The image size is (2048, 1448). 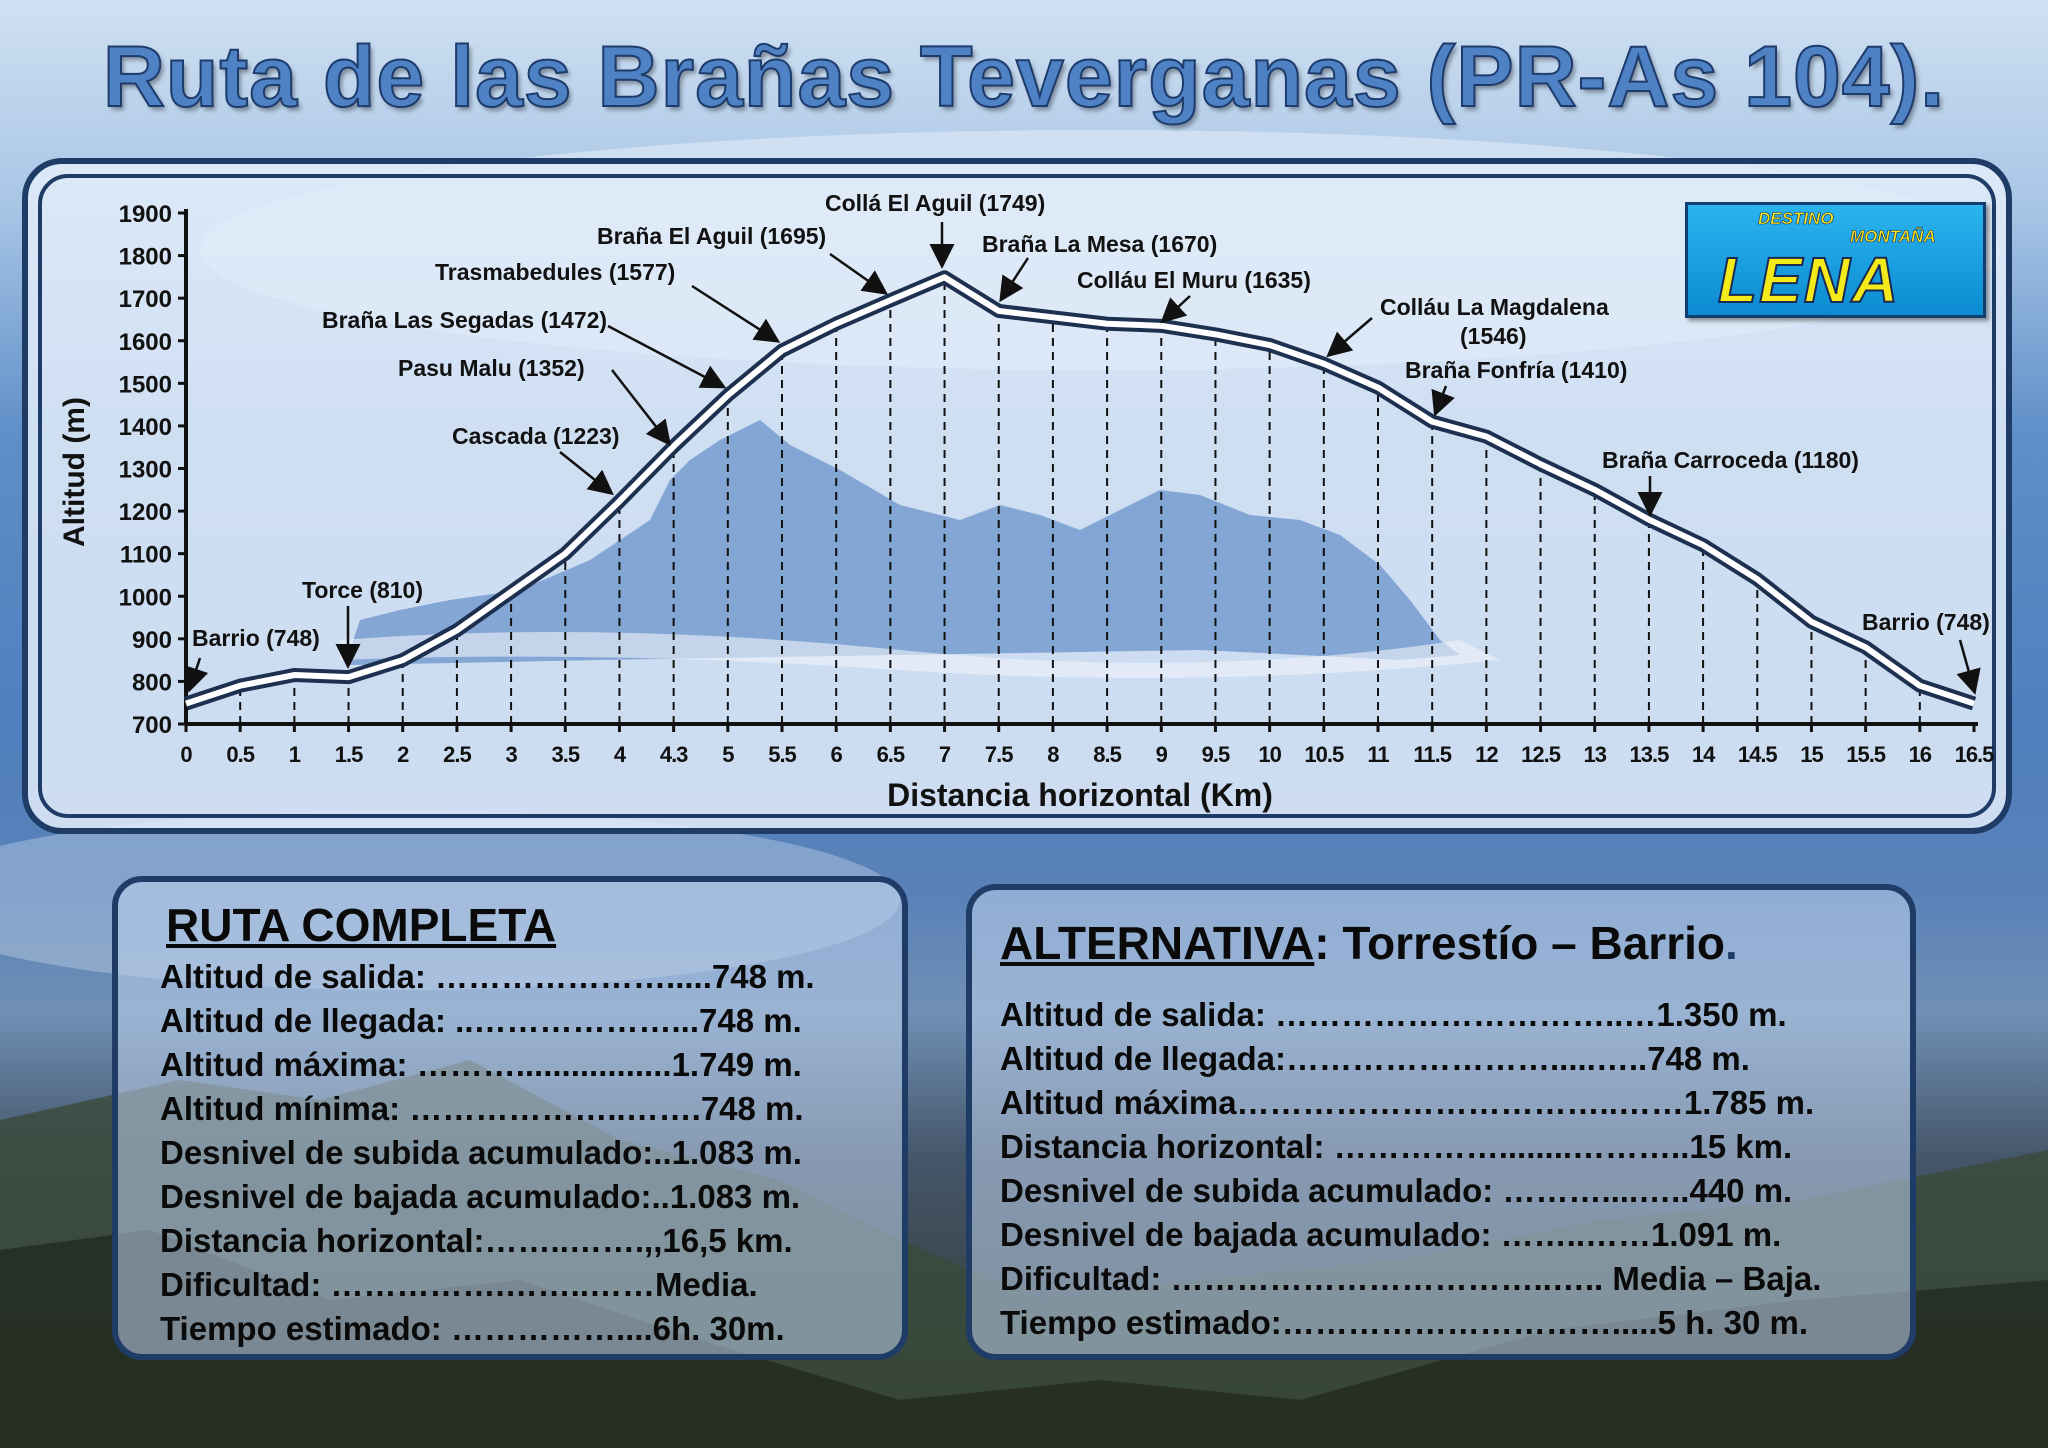 What do you see at coordinates (1269, 754) in the screenshot?
I see `x-tick-label: 10` at bounding box center [1269, 754].